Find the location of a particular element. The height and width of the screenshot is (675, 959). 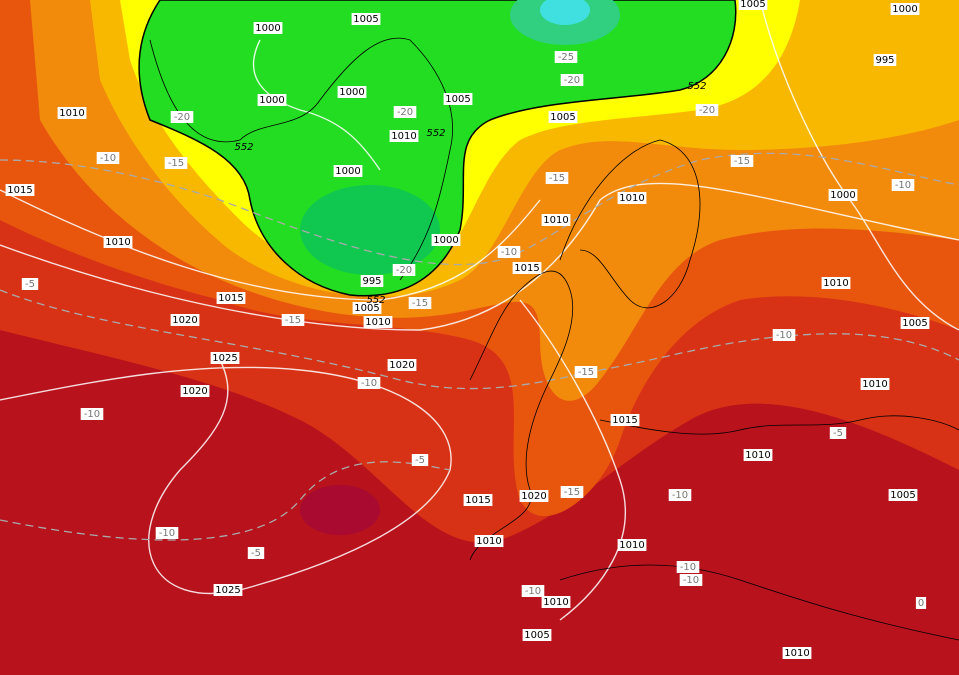

temperature-label-text: 0 is located at coordinates (921, 603).